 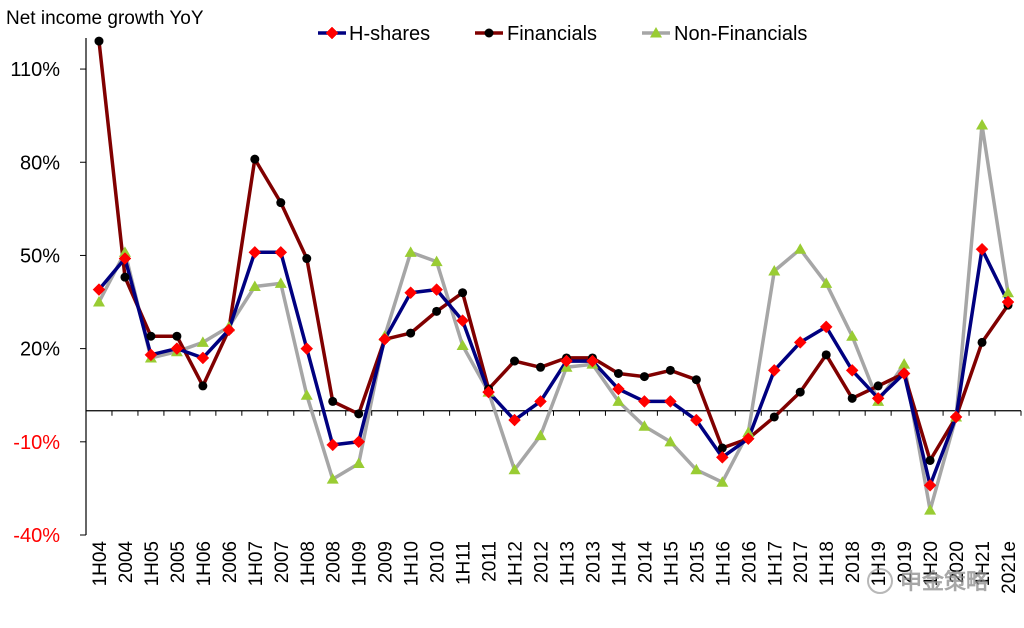 What do you see at coordinates (35, 70) in the screenshot?
I see `y-tick-label: 110%` at bounding box center [35, 70].